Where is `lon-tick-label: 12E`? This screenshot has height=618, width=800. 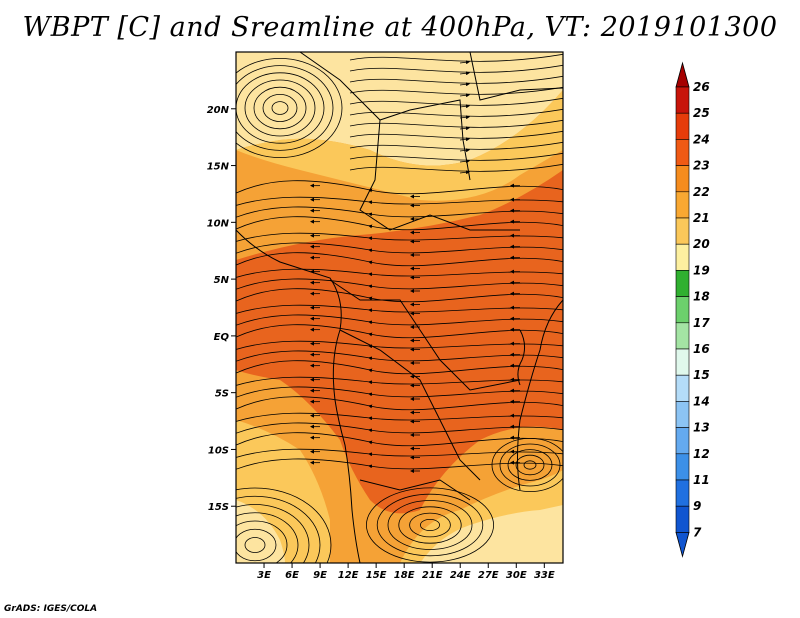
lon-tick-label: 12E is located at coordinates (348, 575).